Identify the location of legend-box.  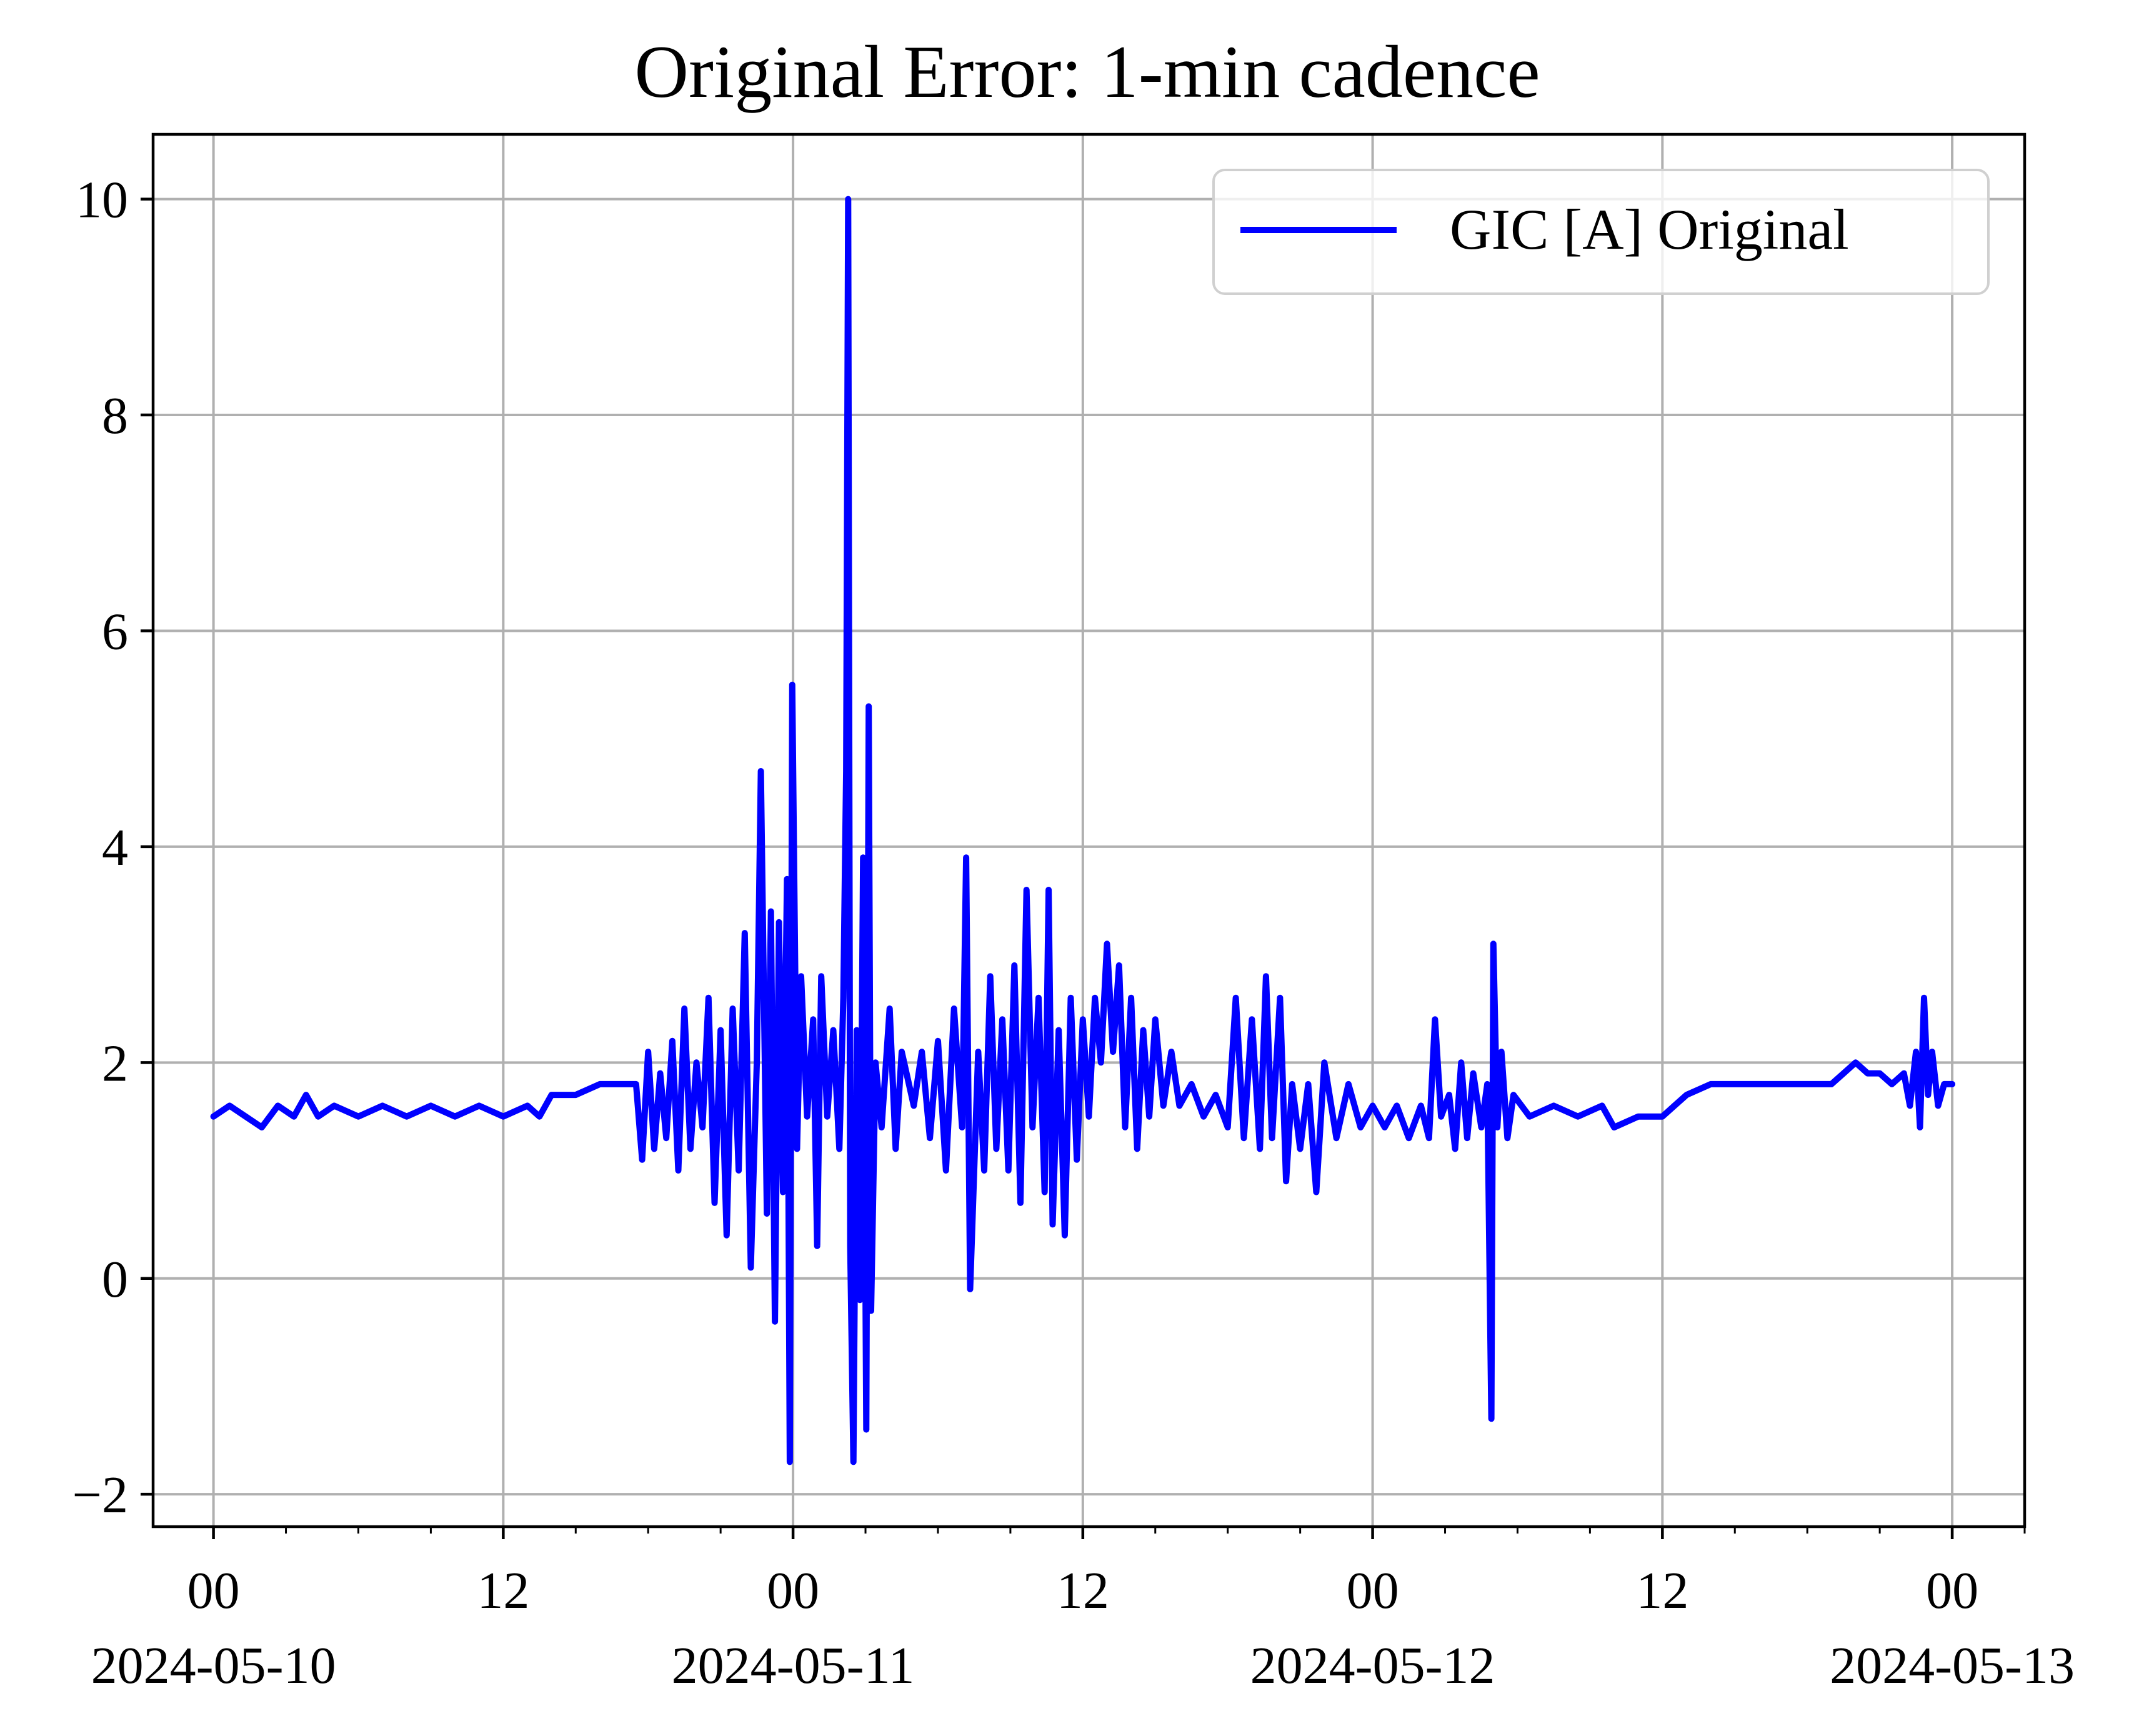
(1601, 232).